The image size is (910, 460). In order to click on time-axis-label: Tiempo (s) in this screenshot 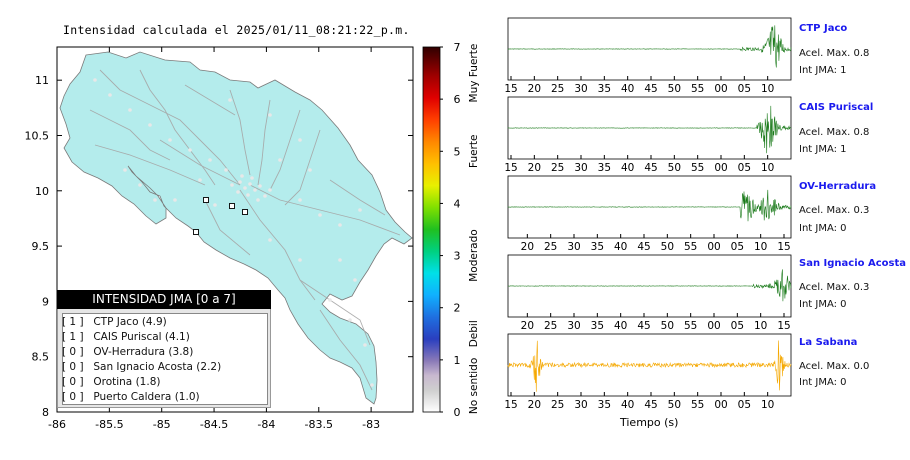, I will do `click(649, 422)`.